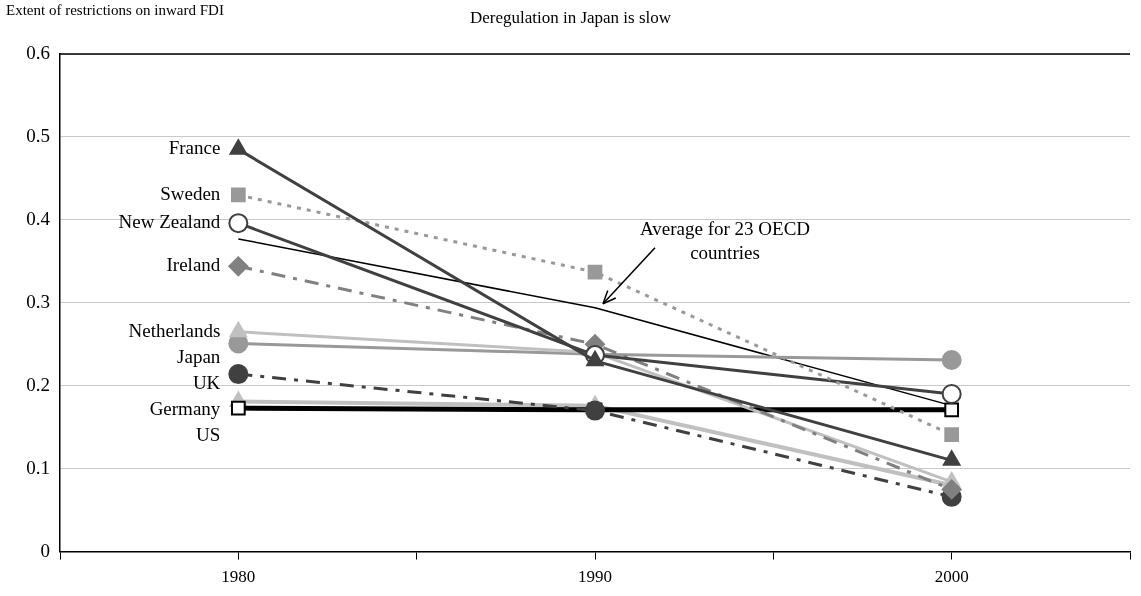 The height and width of the screenshot is (596, 1141). I want to click on y-tick-label: 0, so click(45, 550).